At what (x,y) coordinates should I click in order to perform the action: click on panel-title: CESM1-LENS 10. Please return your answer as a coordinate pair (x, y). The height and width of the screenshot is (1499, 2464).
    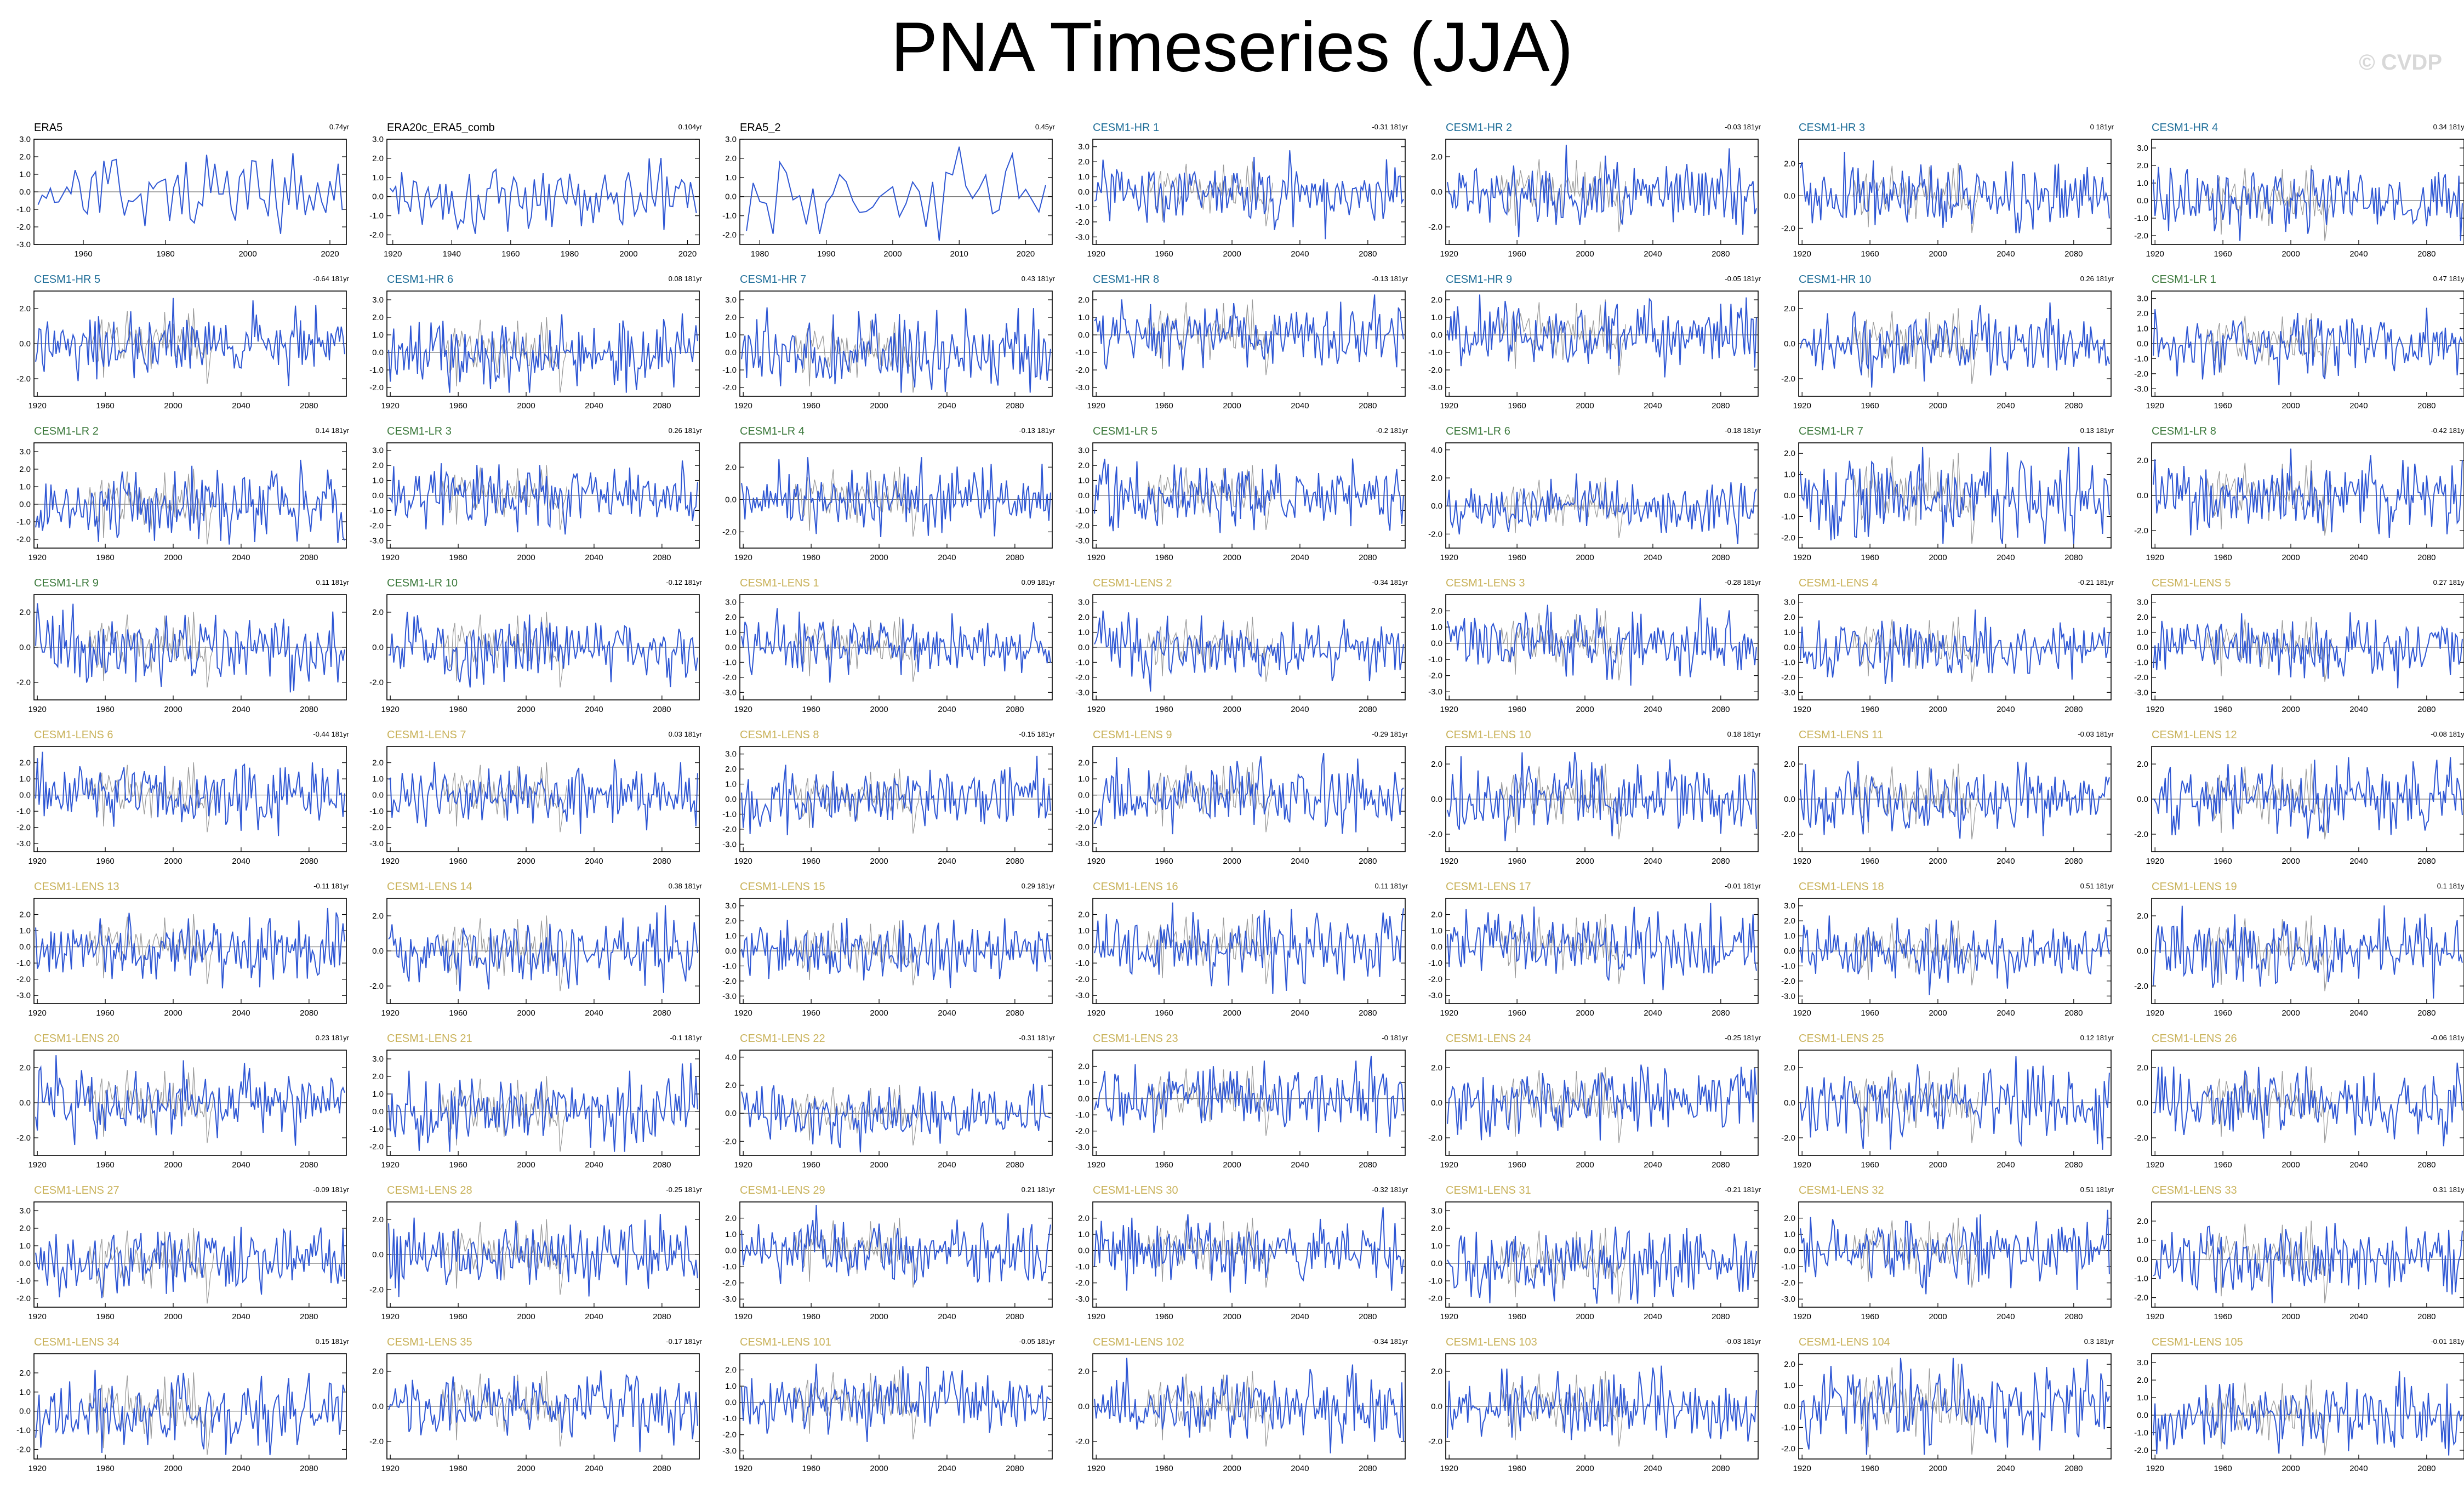
    Looking at the image, I should click on (1488, 735).